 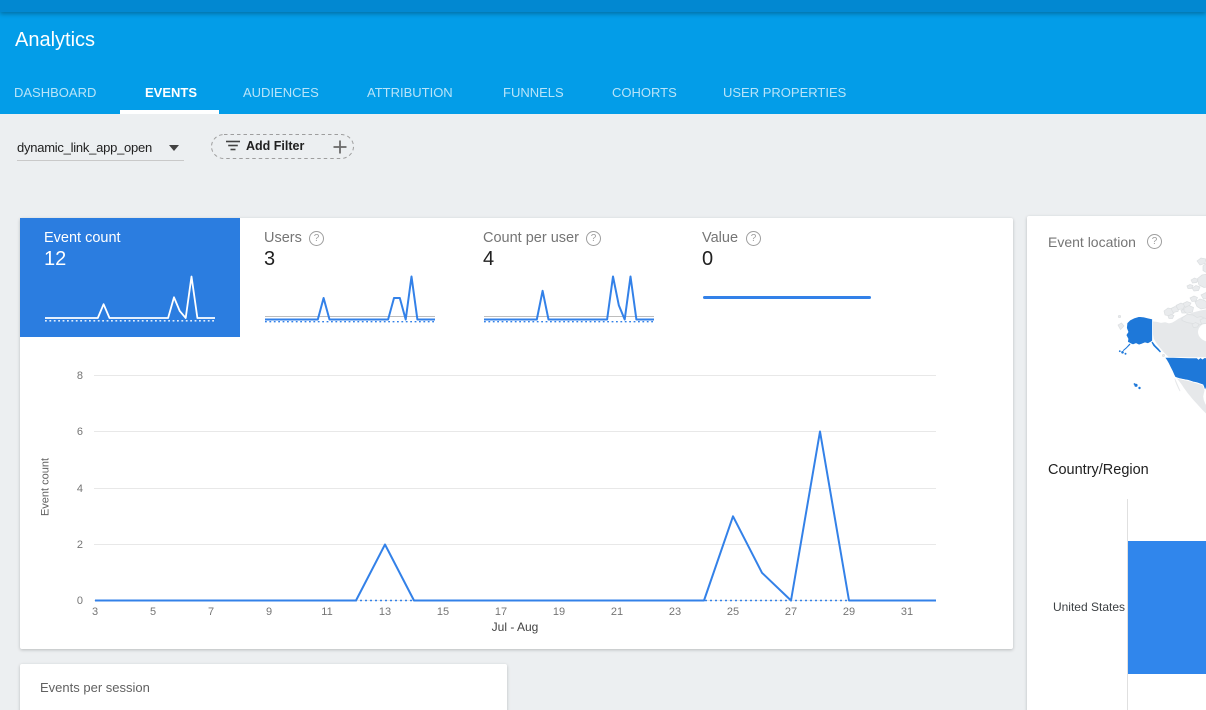 What do you see at coordinates (907, 612) in the screenshot?
I see `svg-text: 31` at bounding box center [907, 612].